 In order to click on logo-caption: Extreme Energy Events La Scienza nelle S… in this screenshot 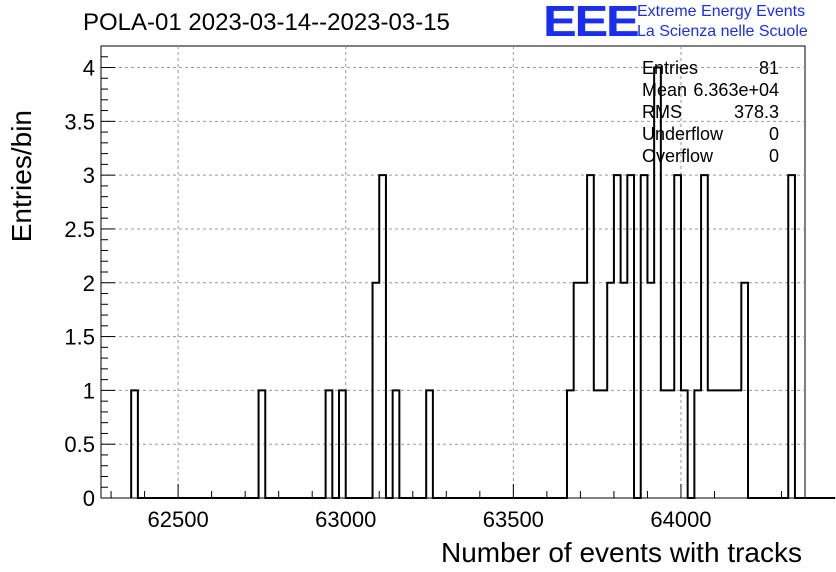, I will do `click(722, 22)`.